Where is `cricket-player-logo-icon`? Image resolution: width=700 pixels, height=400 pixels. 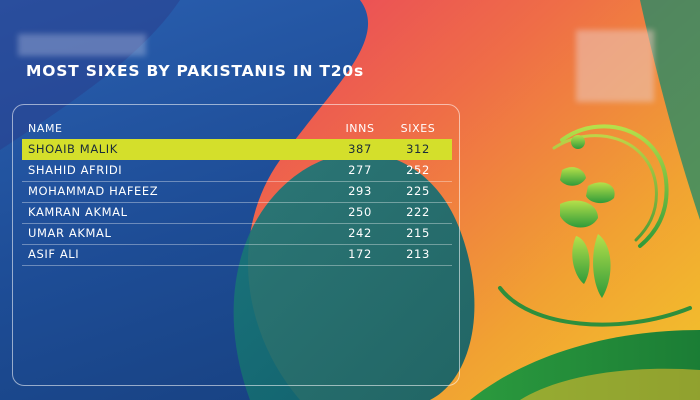
cricket-player-logo-icon is located at coordinates (595, 225).